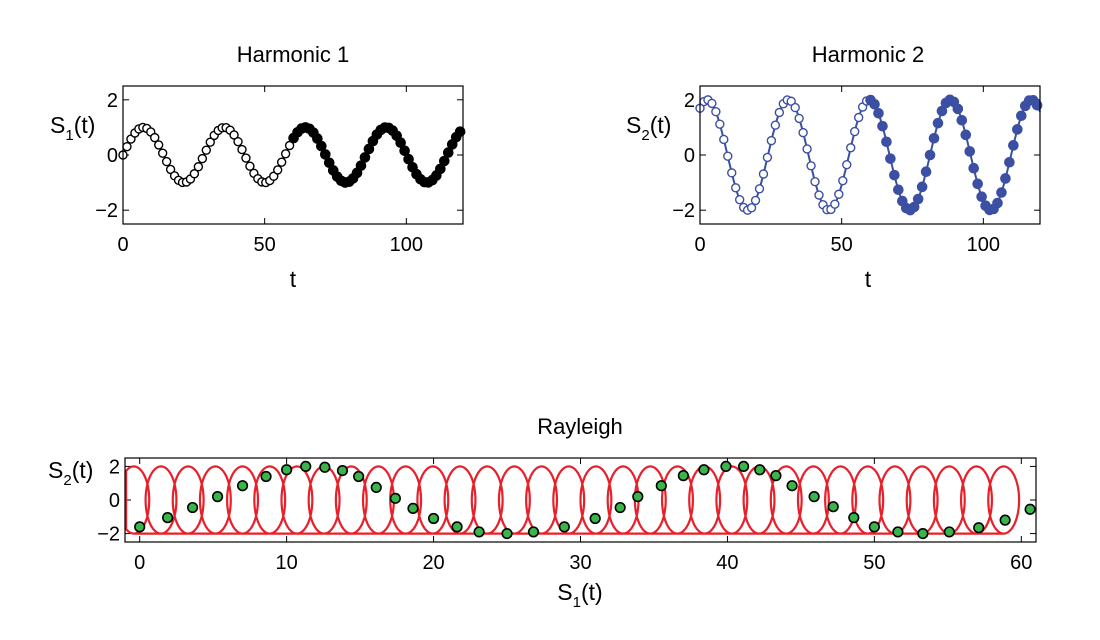 The height and width of the screenshot is (640, 1100). I want to click on x-tick-label: 10, so click(287, 563).